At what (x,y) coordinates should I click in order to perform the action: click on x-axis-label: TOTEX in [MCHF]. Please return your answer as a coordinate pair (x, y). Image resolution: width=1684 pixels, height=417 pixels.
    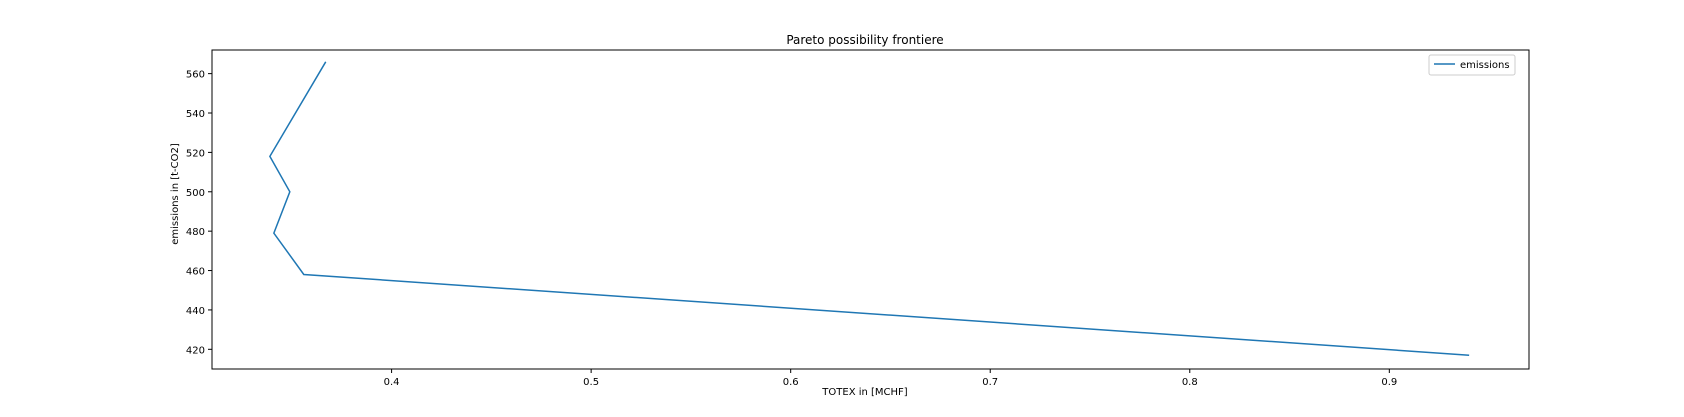
    Looking at the image, I should click on (864, 392).